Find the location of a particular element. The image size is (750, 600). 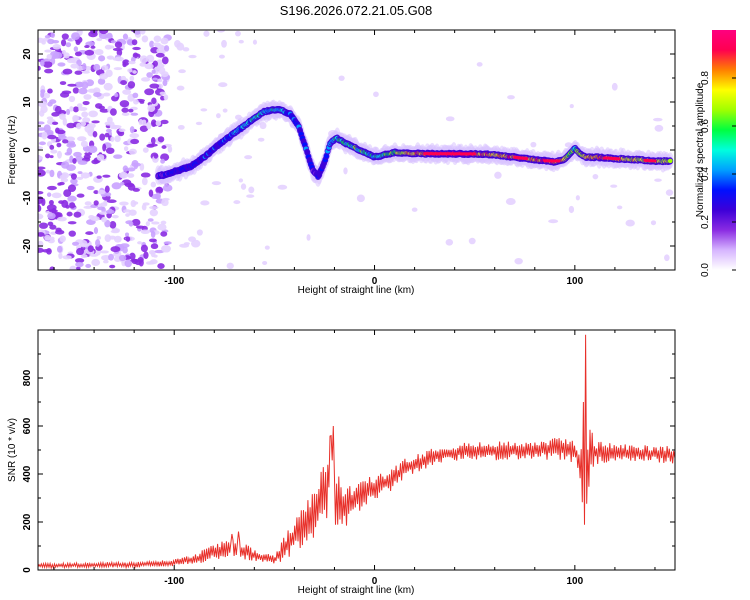

spectrogram-xtick-label: 100 is located at coordinates (574, 281).